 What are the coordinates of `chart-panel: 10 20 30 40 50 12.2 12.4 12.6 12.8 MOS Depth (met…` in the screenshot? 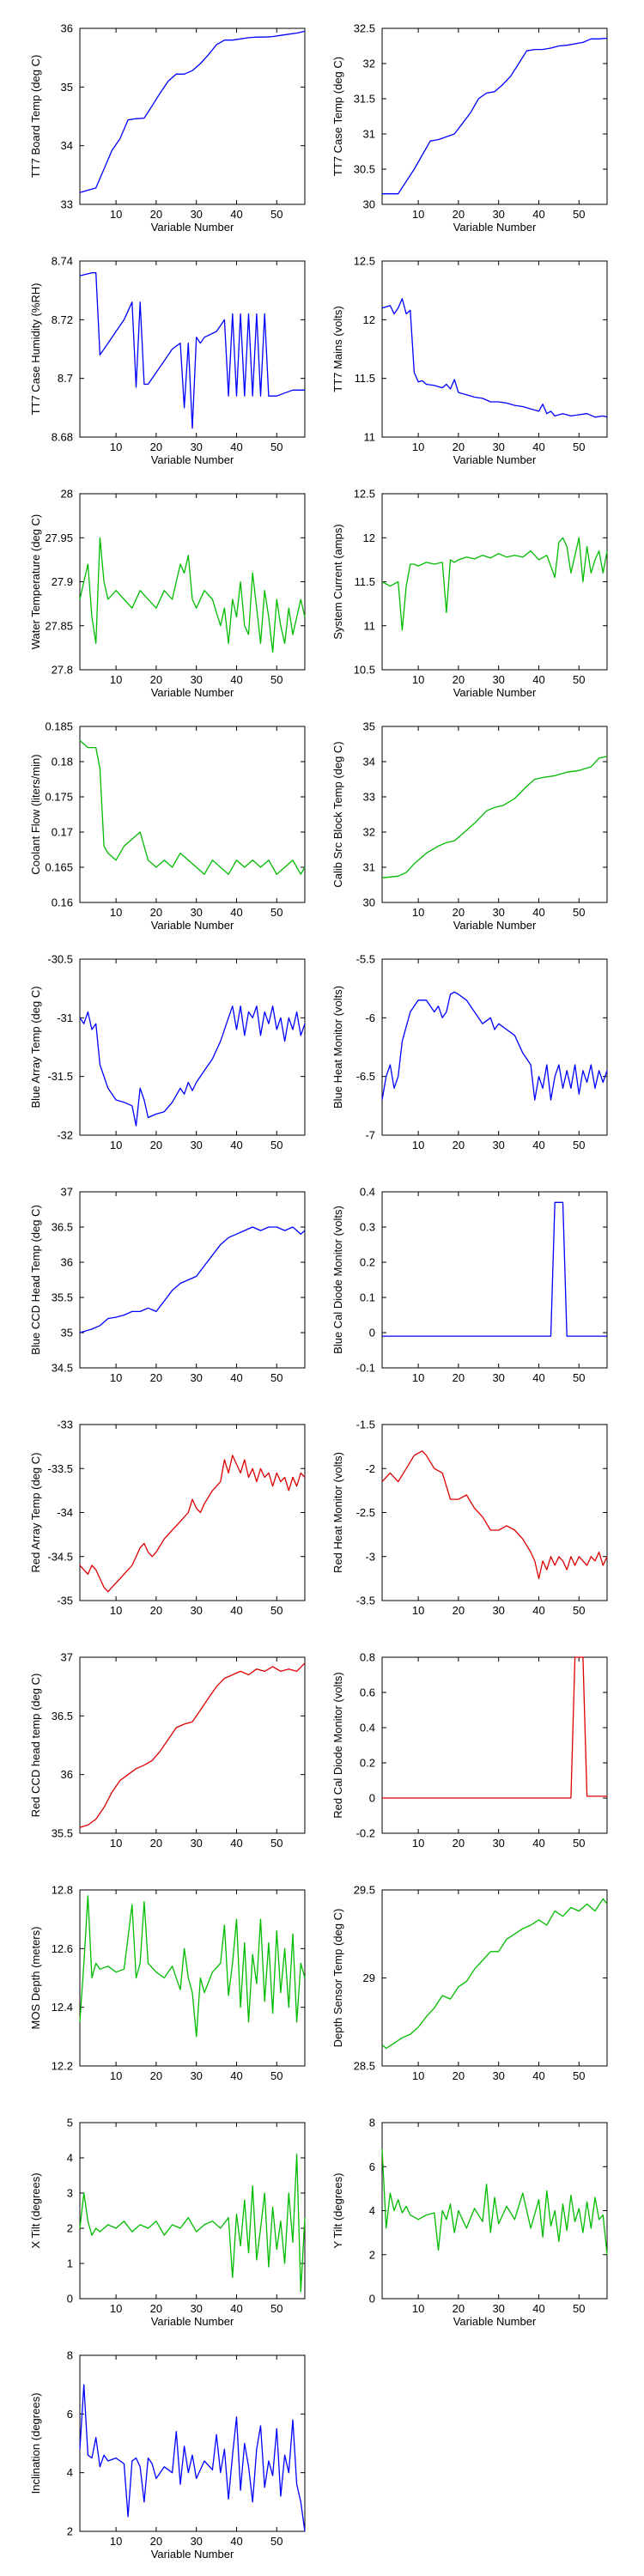 It's located at (167, 1983).